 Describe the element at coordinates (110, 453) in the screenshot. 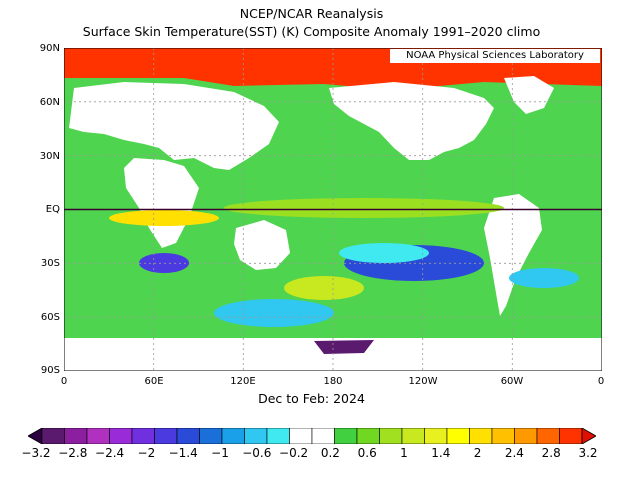

I see `colorbar-tick-label: −2.4` at that location.